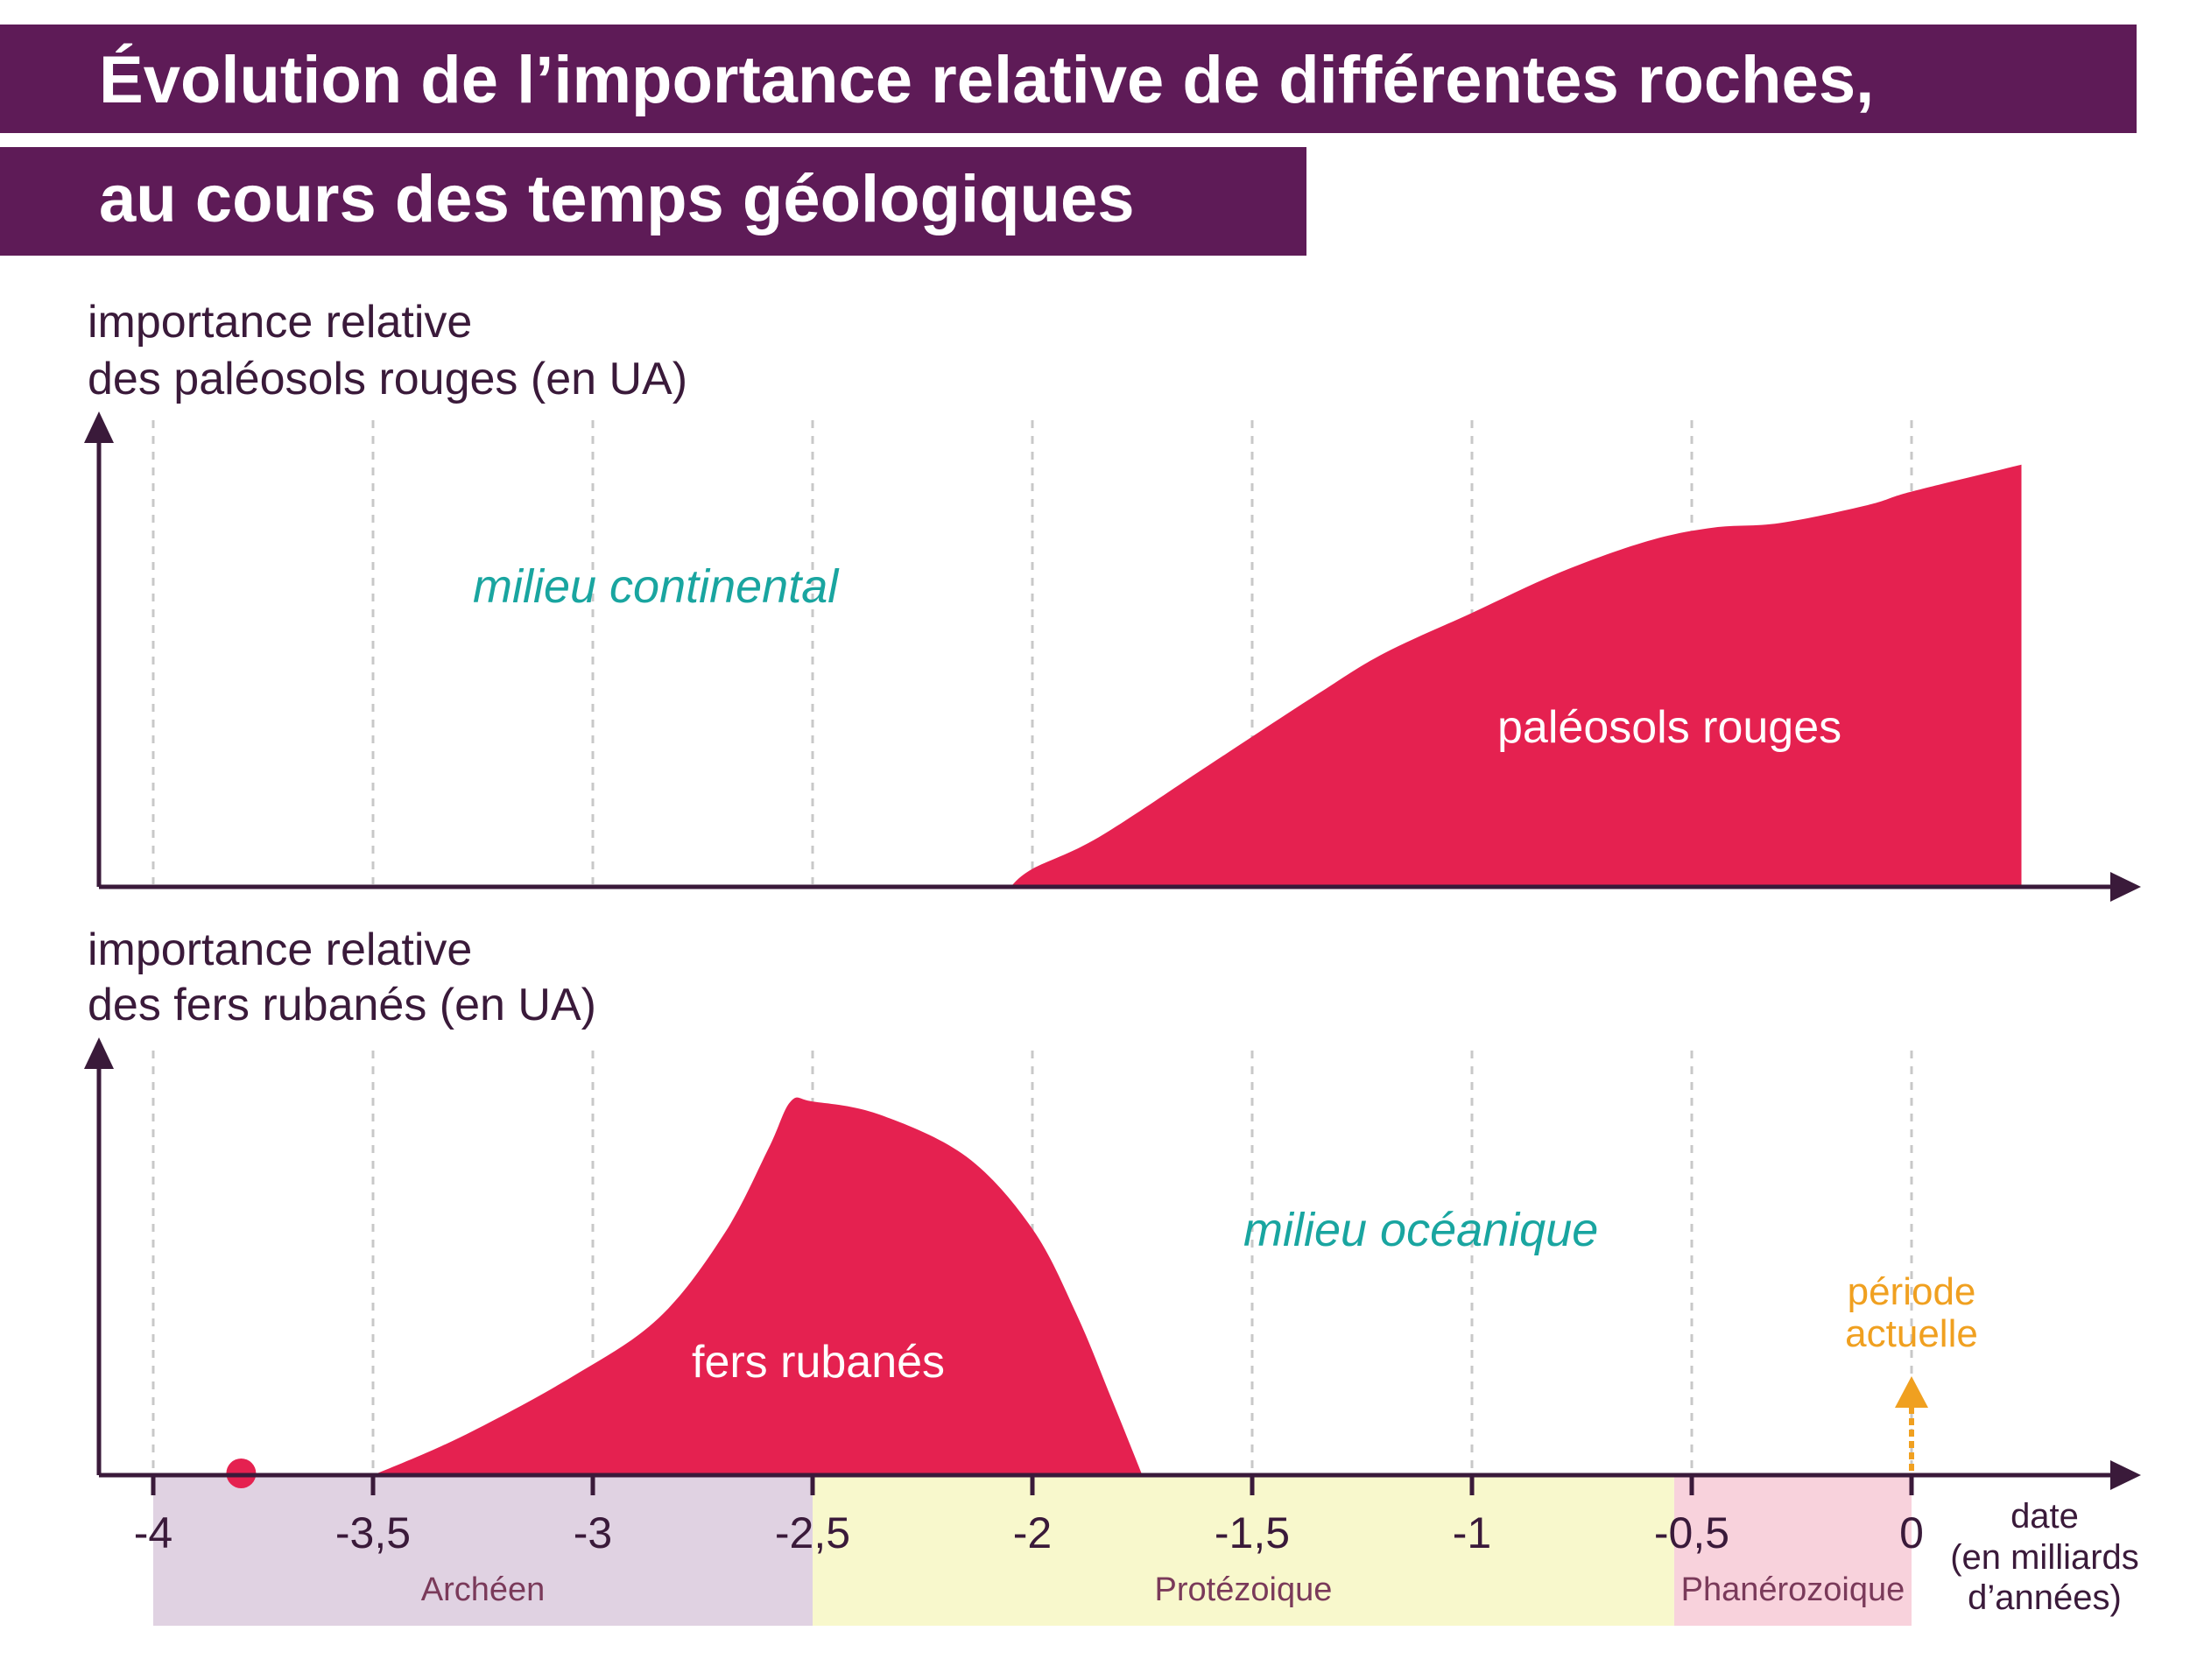  I want to click on bottom-x-arrow, so click(2125, 1475).